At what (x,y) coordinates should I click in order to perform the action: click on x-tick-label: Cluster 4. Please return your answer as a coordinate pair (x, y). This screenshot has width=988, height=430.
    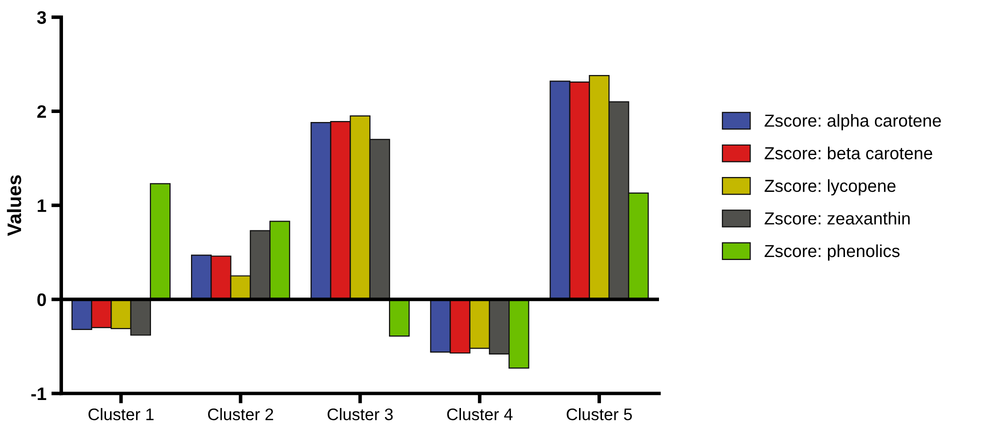
    Looking at the image, I should click on (480, 414).